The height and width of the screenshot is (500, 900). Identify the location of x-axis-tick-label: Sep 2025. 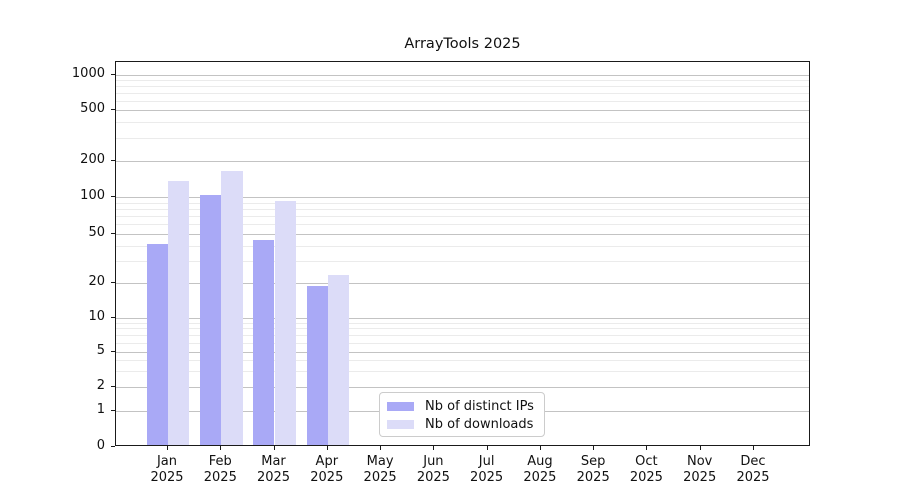
(593, 470).